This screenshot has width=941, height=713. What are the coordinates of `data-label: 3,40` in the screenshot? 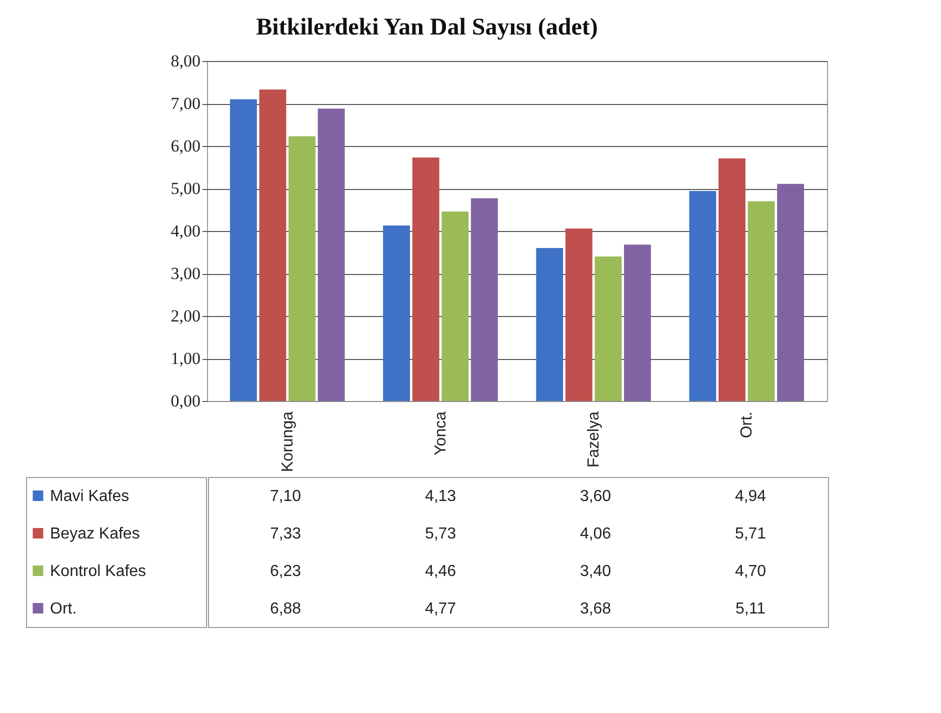 It's located at (596, 571).